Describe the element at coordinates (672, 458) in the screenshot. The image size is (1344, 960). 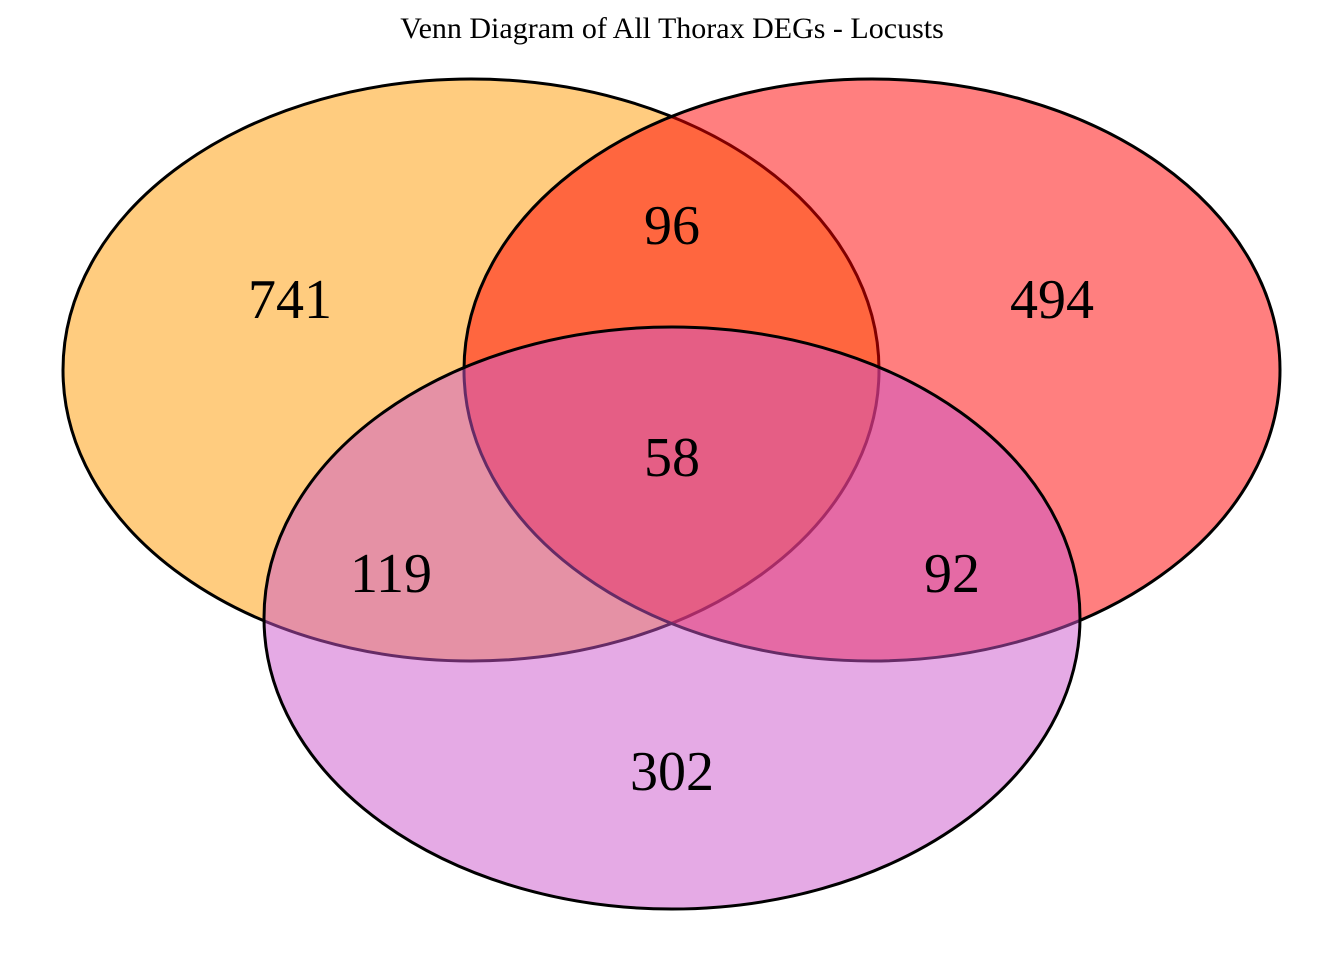
I see `region-a-b-c: 58` at that location.